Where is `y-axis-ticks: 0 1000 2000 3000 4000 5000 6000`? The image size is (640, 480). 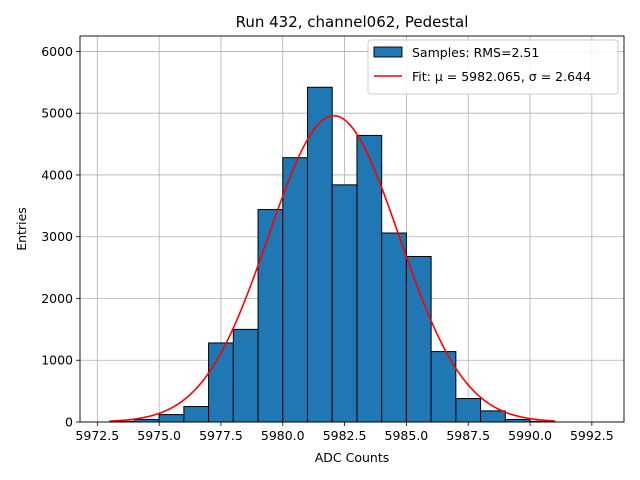 y-axis-ticks: 0 1000 2000 3000 4000 5000 6000 is located at coordinates (60, 237).